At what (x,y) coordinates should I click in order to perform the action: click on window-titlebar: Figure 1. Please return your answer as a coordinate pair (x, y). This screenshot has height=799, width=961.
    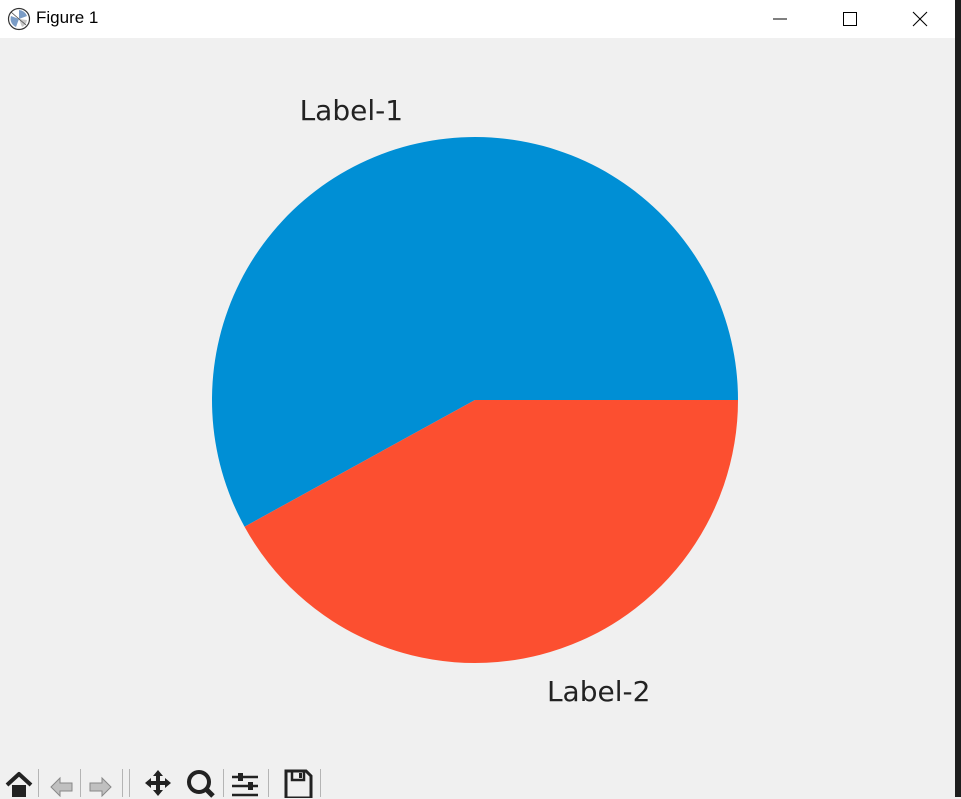
    Looking at the image, I should click on (477, 19).